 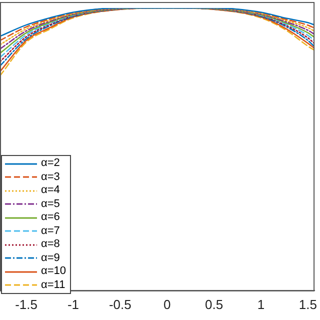 I want to click on legend-label: α=9, so click(x=50, y=258).